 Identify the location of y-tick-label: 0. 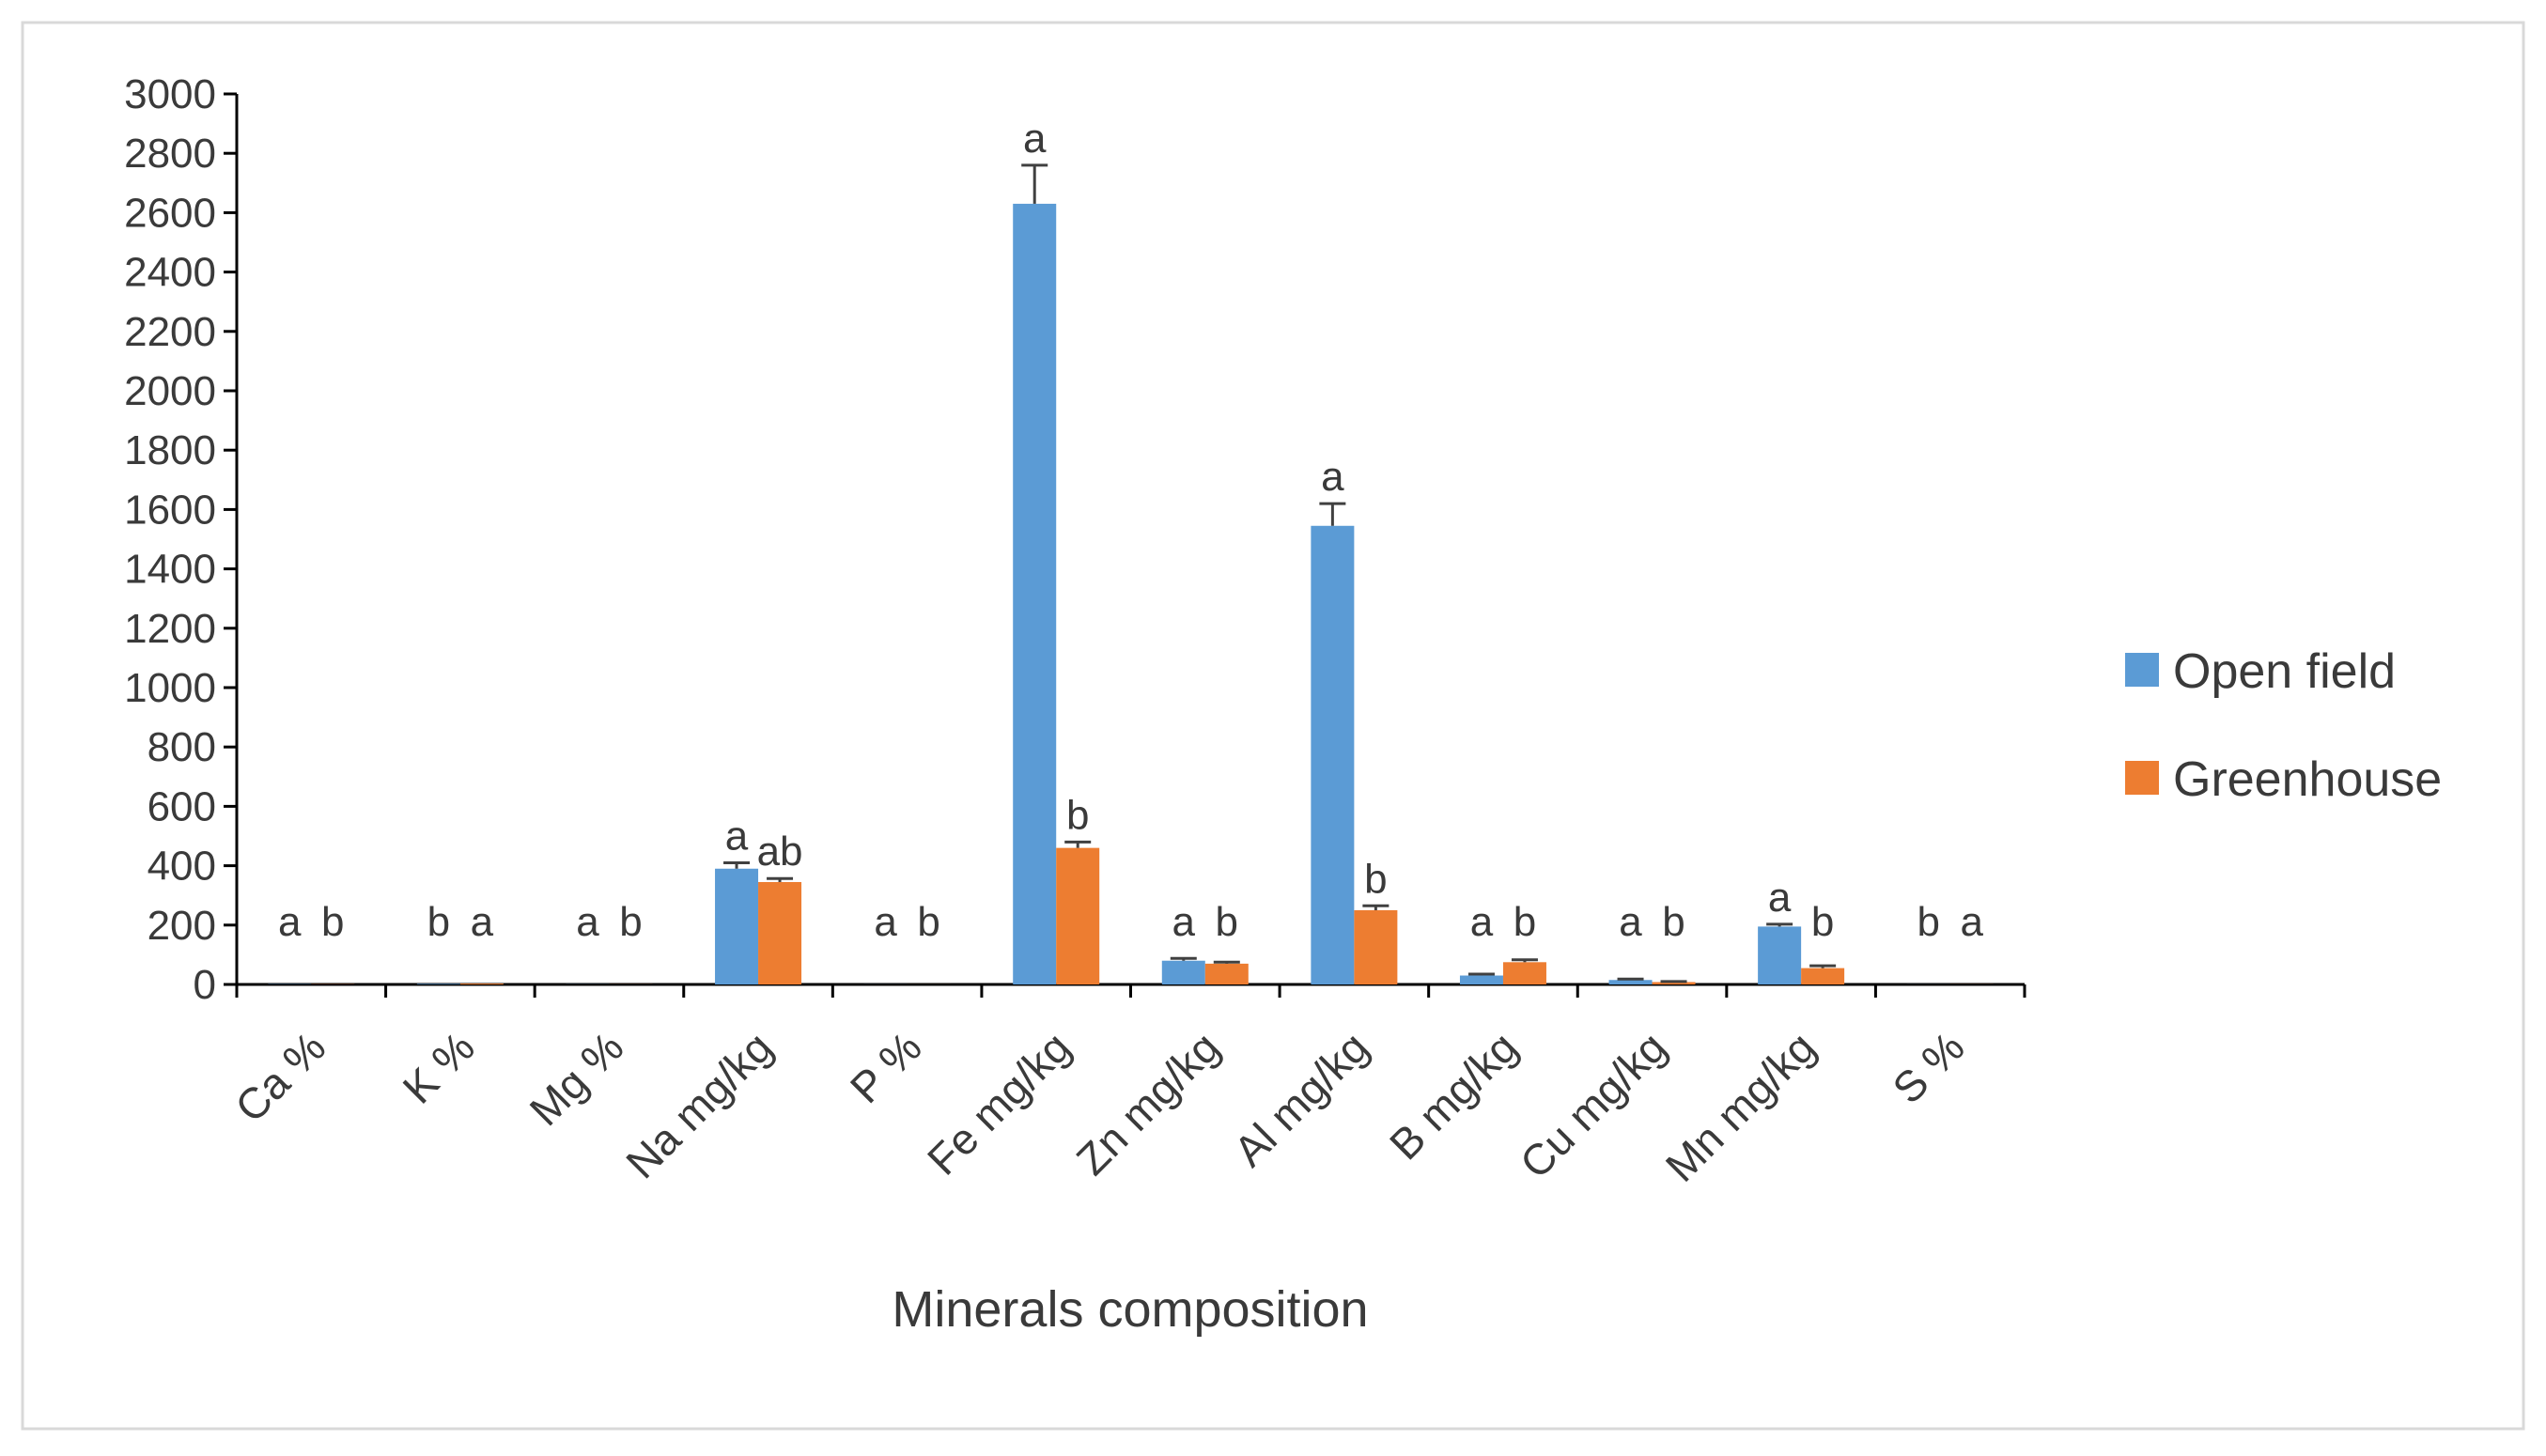
(205, 985).